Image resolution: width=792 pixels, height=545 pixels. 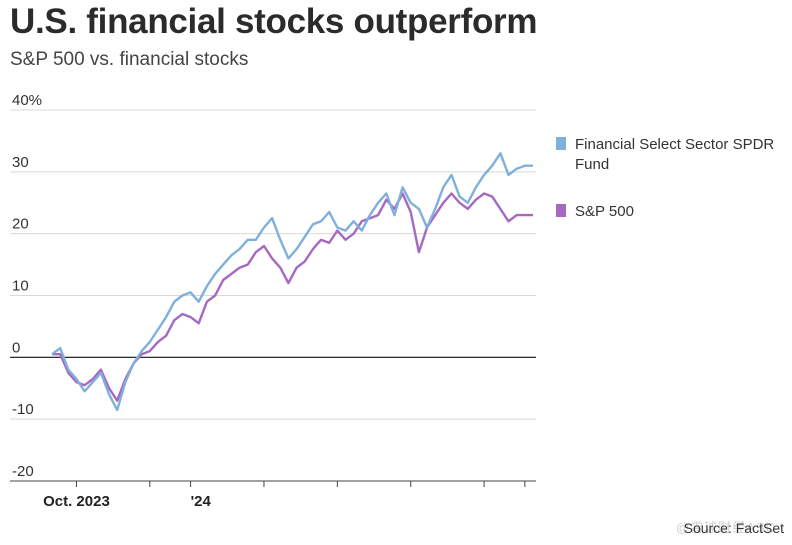 I want to click on y-tick-label: -10, so click(x=23, y=409).